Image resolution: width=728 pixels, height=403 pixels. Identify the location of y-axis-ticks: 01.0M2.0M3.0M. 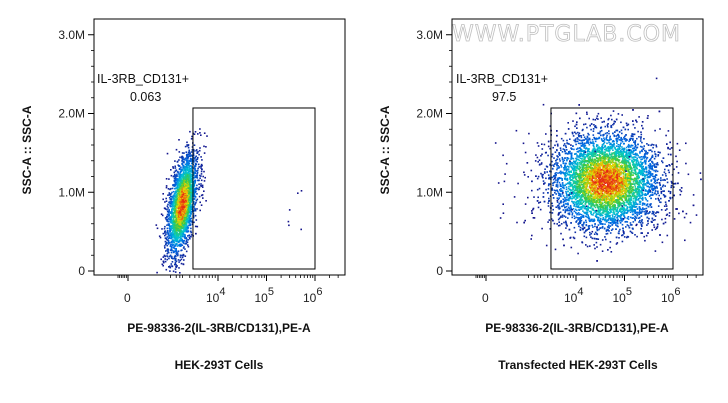
(76, 153).